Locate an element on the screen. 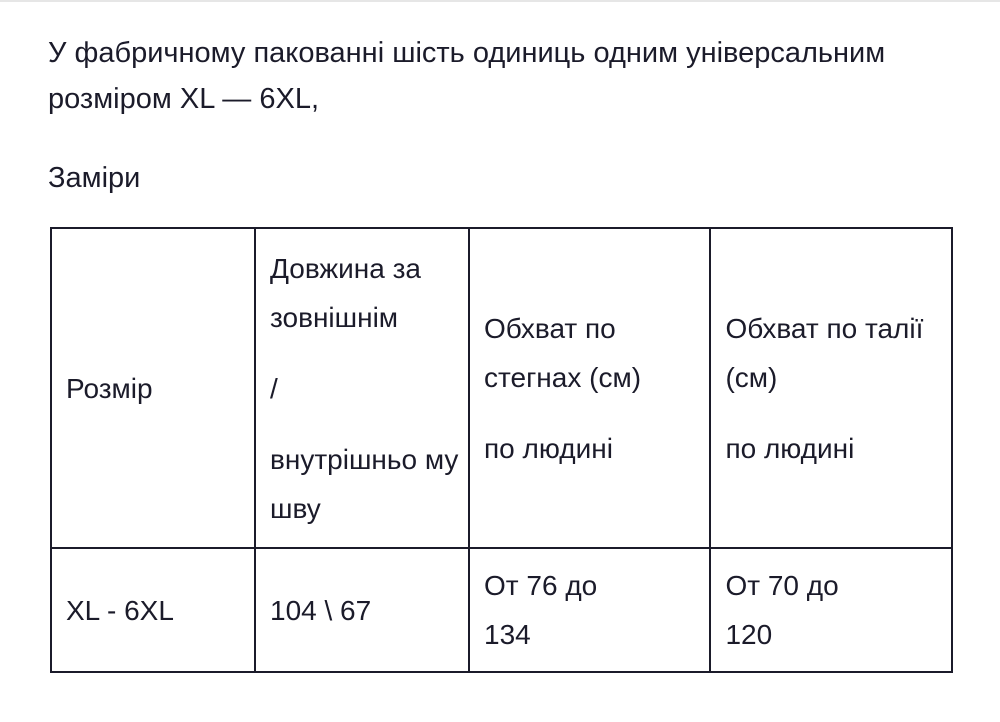 The image size is (1000, 722). measurements-heading: Заміри is located at coordinates (94, 178).